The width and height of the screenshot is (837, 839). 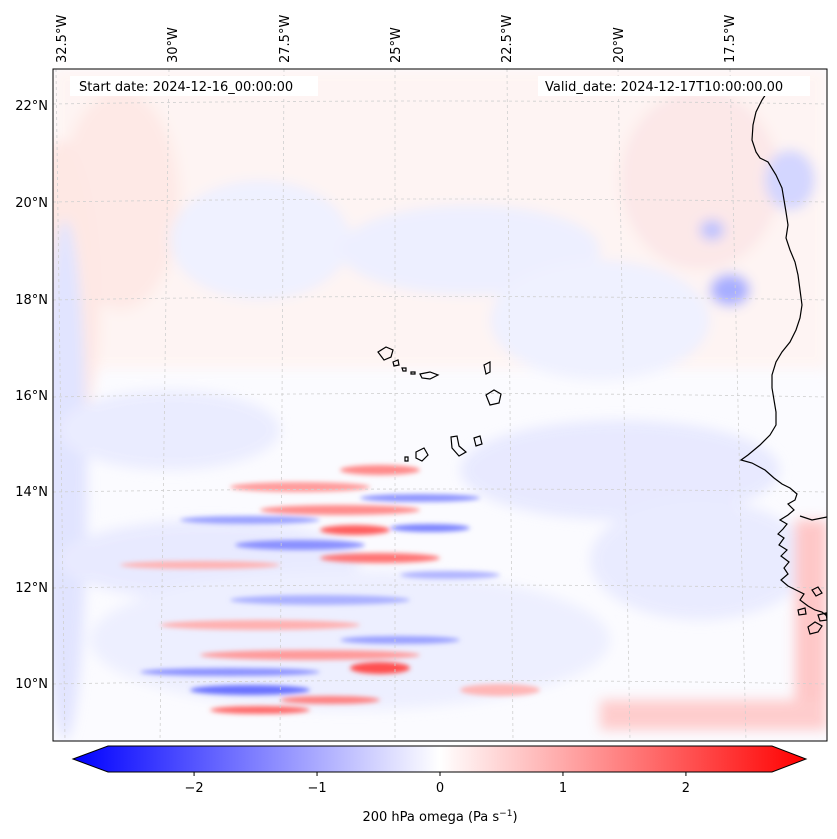 What do you see at coordinates (316, 788) in the screenshot?
I see `colorbar-tick-label: −1` at bounding box center [316, 788].